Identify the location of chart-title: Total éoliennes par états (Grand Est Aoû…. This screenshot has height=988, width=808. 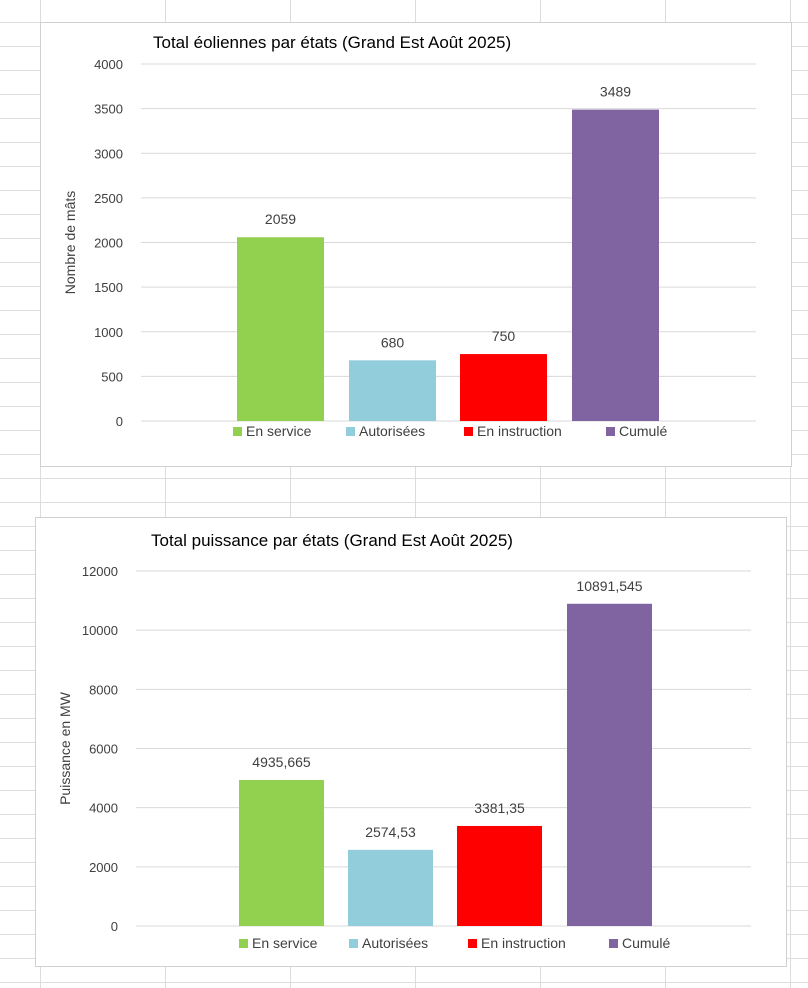
(332, 42).